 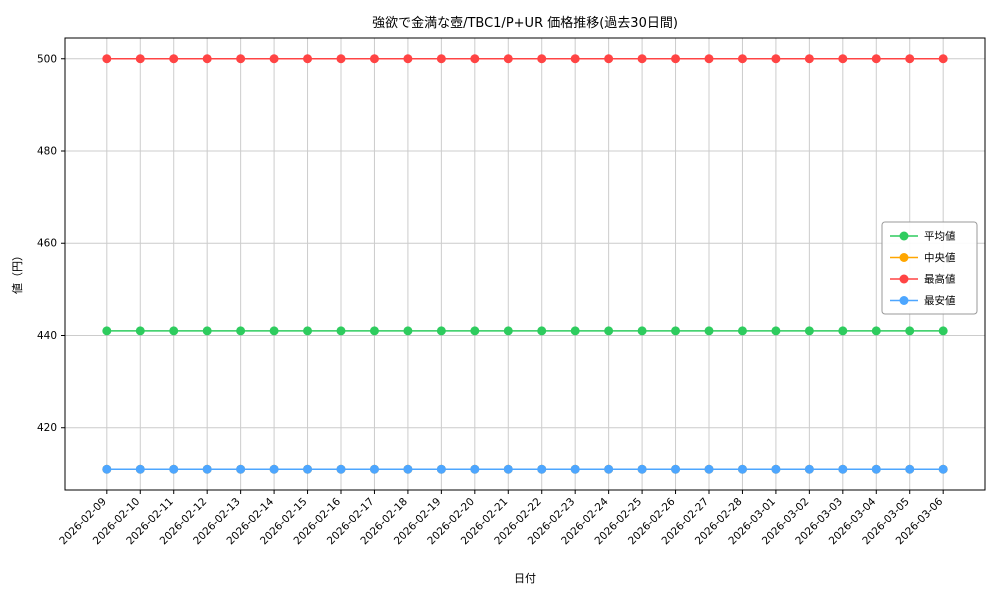 I want to click on y-tick-label: 500, so click(x=47, y=59).